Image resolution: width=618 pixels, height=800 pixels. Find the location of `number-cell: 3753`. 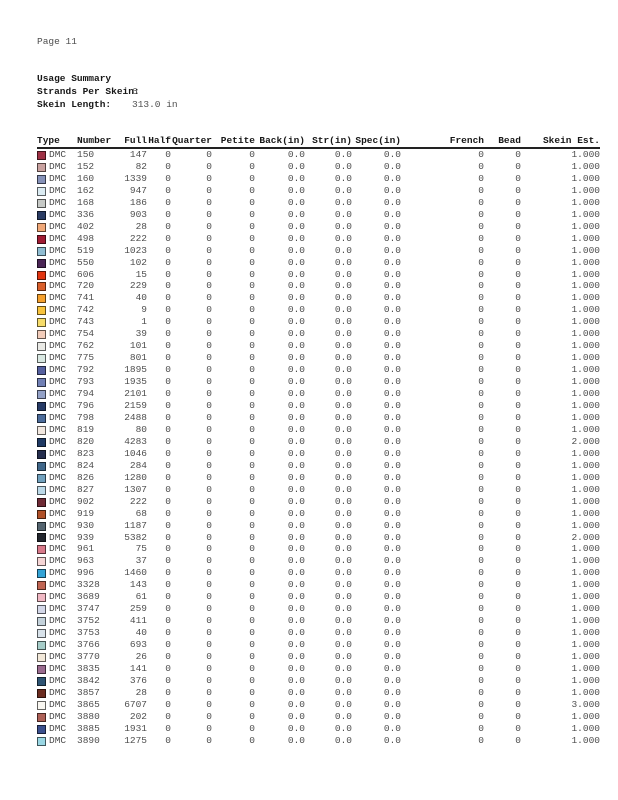

number-cell: 3753 is located at coordinates (88, 633).